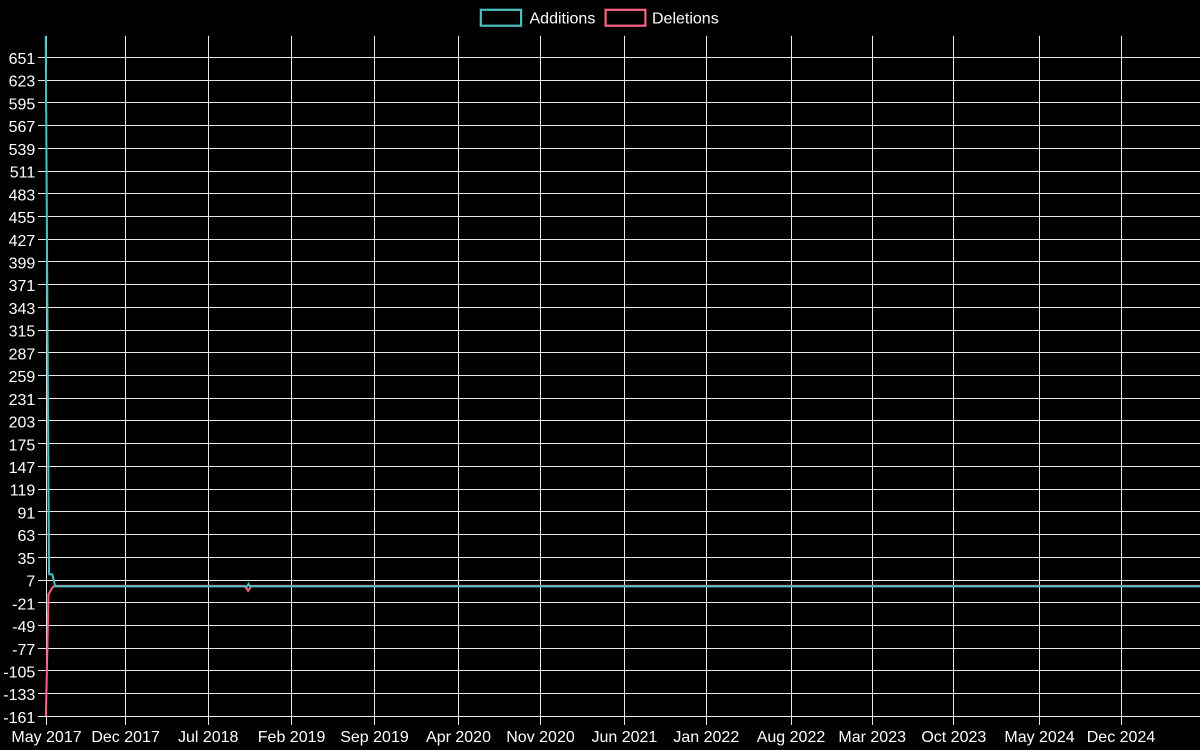 The width and height of the screenshot is (1200, 750). Describe the element at coordinates (22, 309) in the screenshot. I see `svg-text: 343` at that location.